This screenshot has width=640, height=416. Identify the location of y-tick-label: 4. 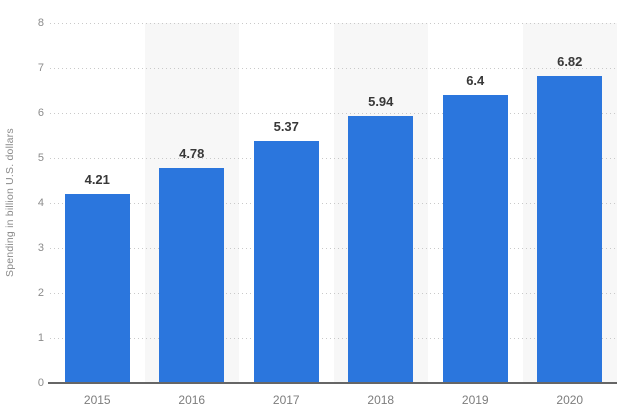
(40, 203).